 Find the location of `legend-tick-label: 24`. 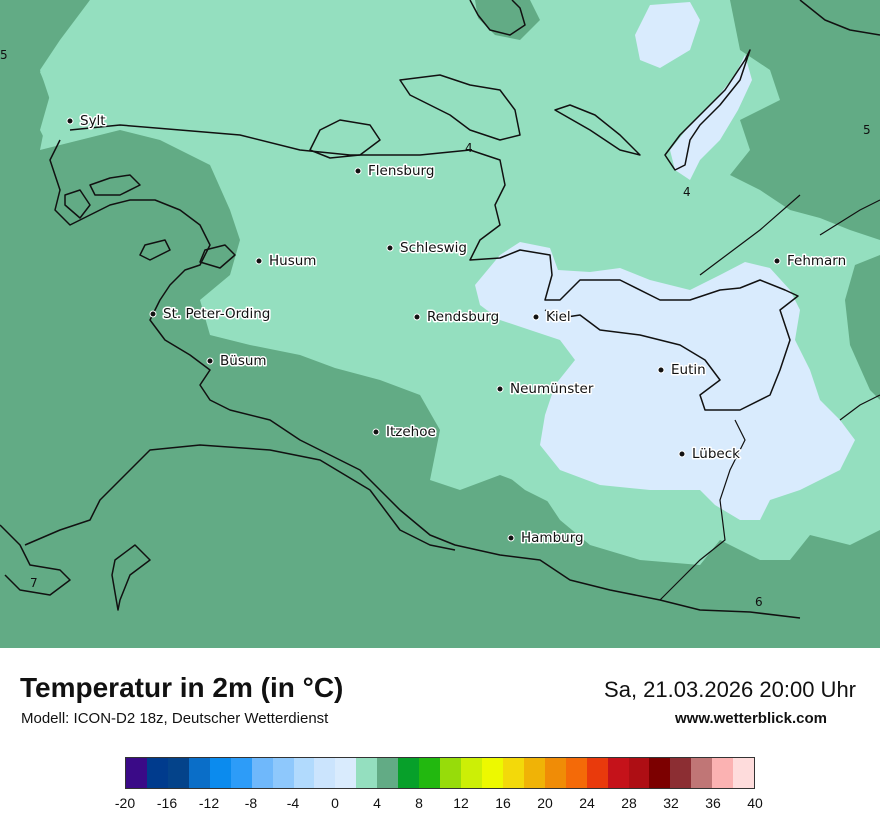

legend-tick-label: 24 is located at coordinates (587, 803).